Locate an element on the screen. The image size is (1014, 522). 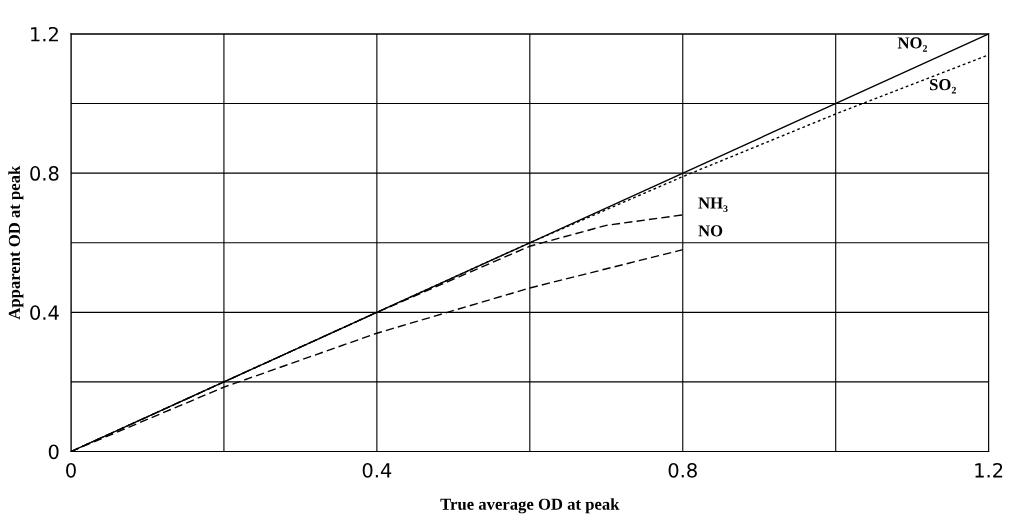
x-tick-label: 1.2 is located at coordinates (989, 470).